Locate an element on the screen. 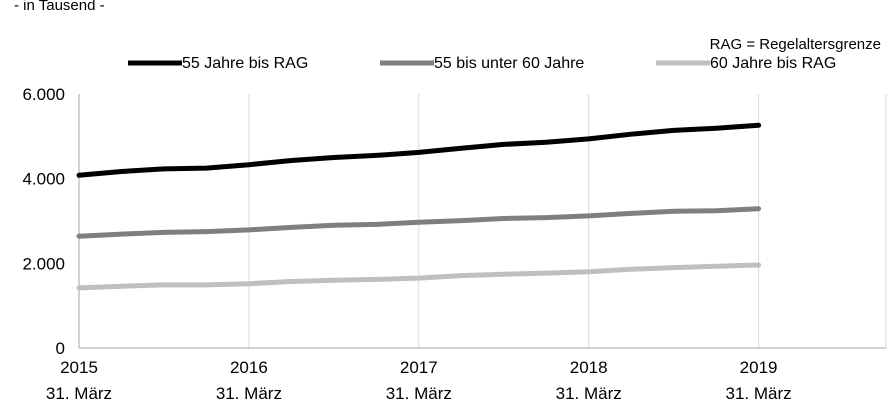 This screenshot has height=409, width=888. y-tick-label: 2.000 is located at coordinates (43, 263).